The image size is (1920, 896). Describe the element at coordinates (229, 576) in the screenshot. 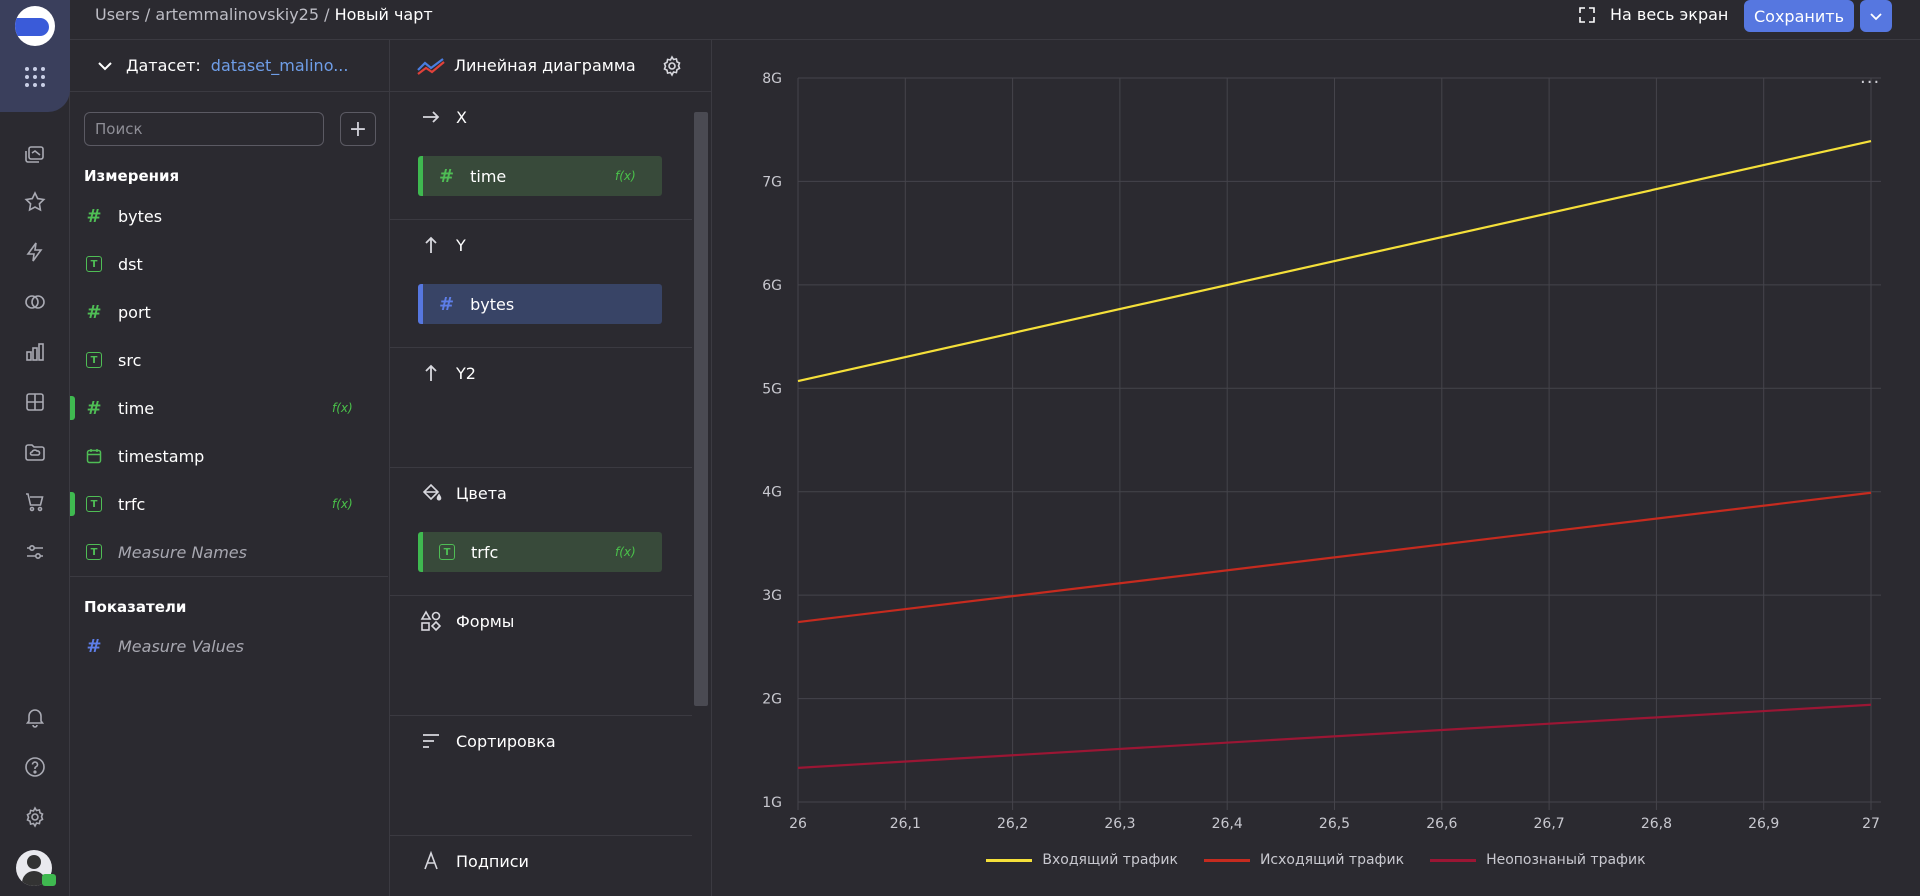

I see `section-divider` at that location.